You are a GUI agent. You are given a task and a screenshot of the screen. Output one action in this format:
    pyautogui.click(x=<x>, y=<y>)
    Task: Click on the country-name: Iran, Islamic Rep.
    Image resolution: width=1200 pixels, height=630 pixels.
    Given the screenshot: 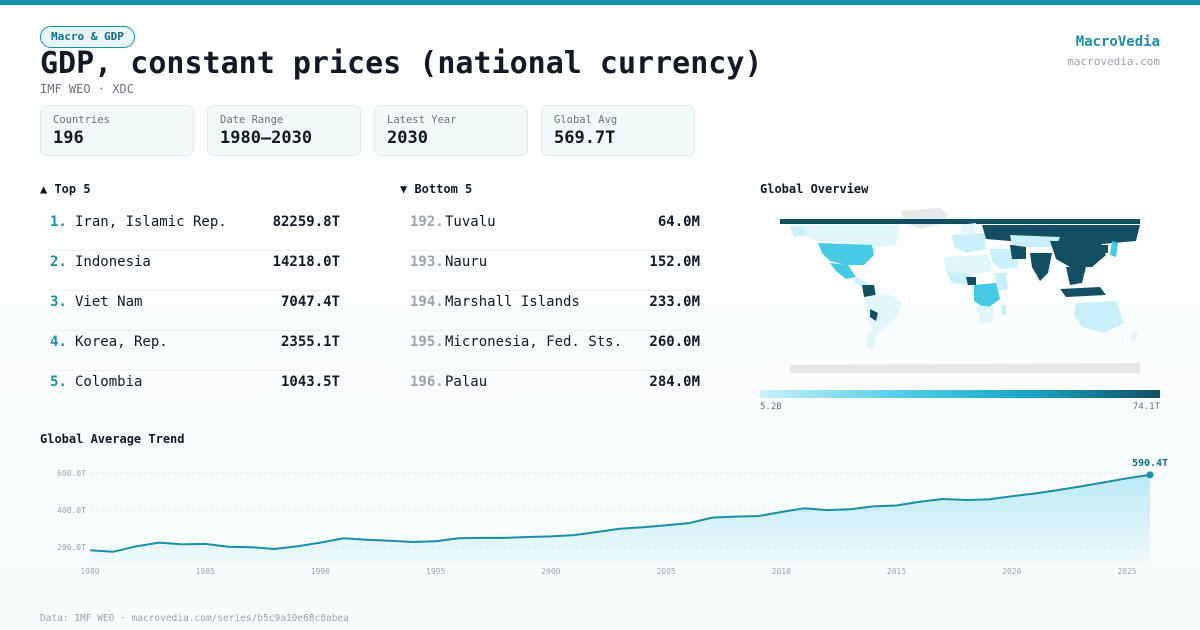 What is the action you would take?
    pyautogui.click(x=151, y=222)
    